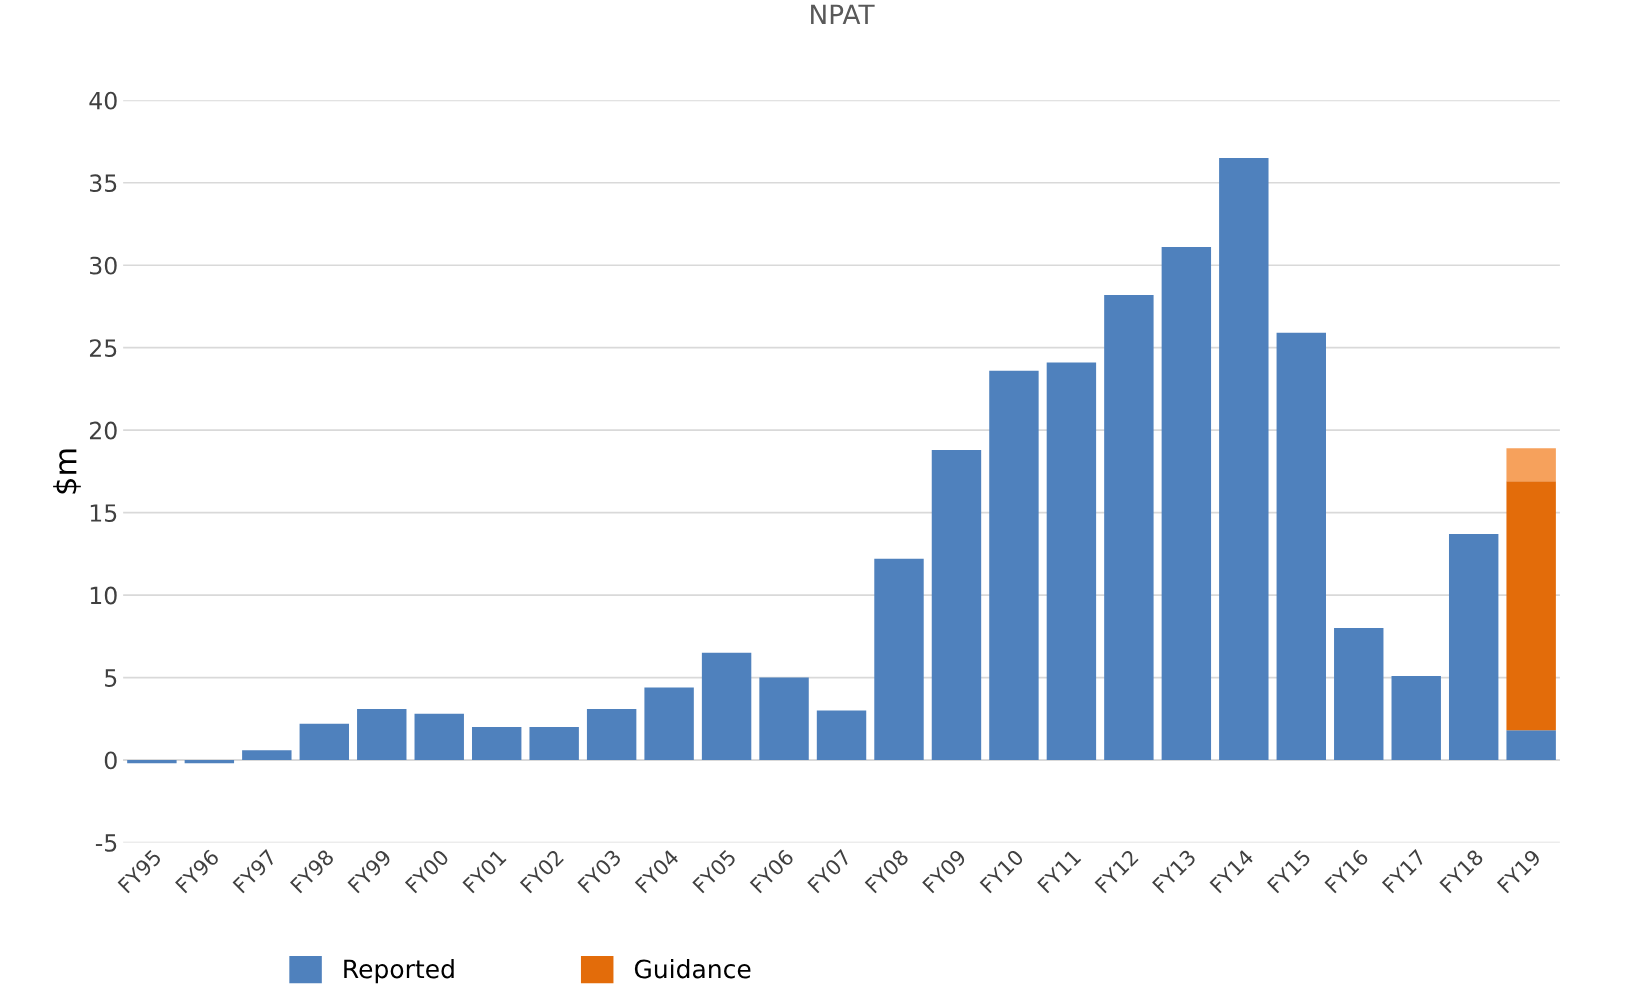 The width and height of the screenshot is (1642, 1003). What do you see at coordinates (103, 595) in the screenshot?
I see `y-tick-label: 10` at bounding box center [103, 595].